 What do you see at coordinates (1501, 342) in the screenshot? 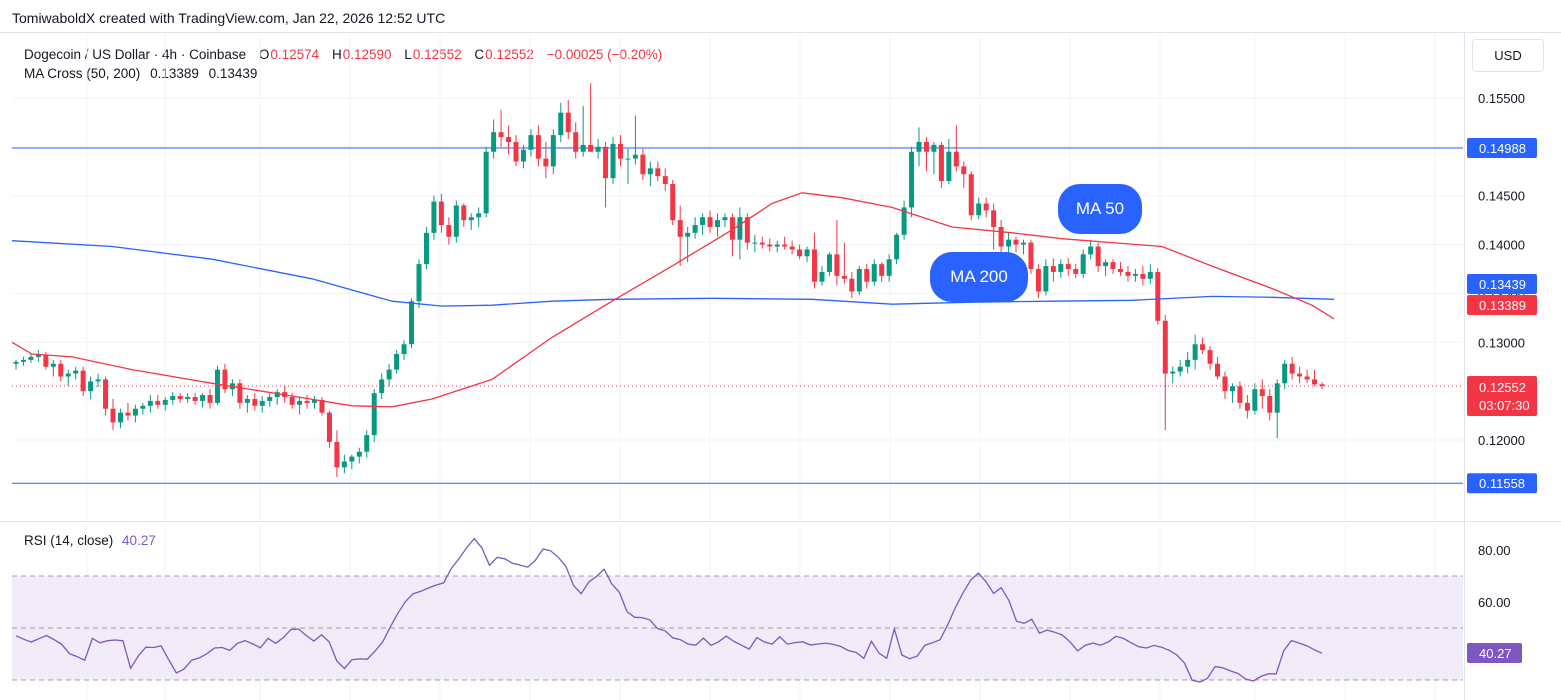
I see `price-tick-label: 0.13000` at bounding box center [1501, 342].